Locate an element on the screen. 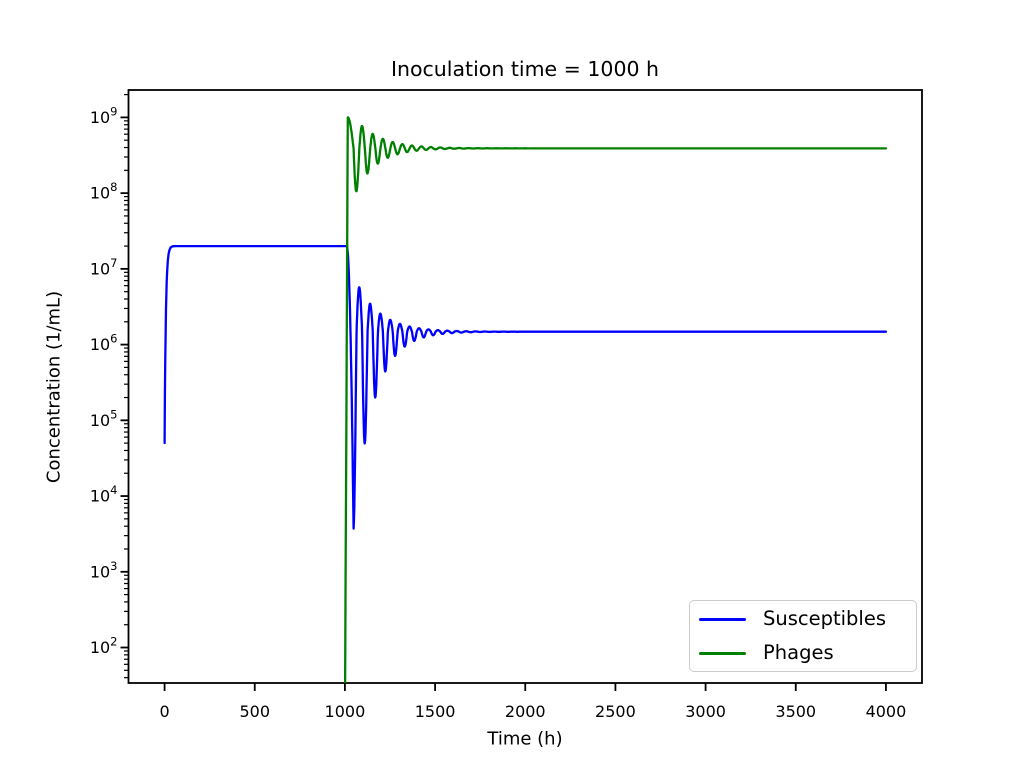 The image size is (1024, 768). y-tick-label: 10⁷ is located at coordinates (104, 267).